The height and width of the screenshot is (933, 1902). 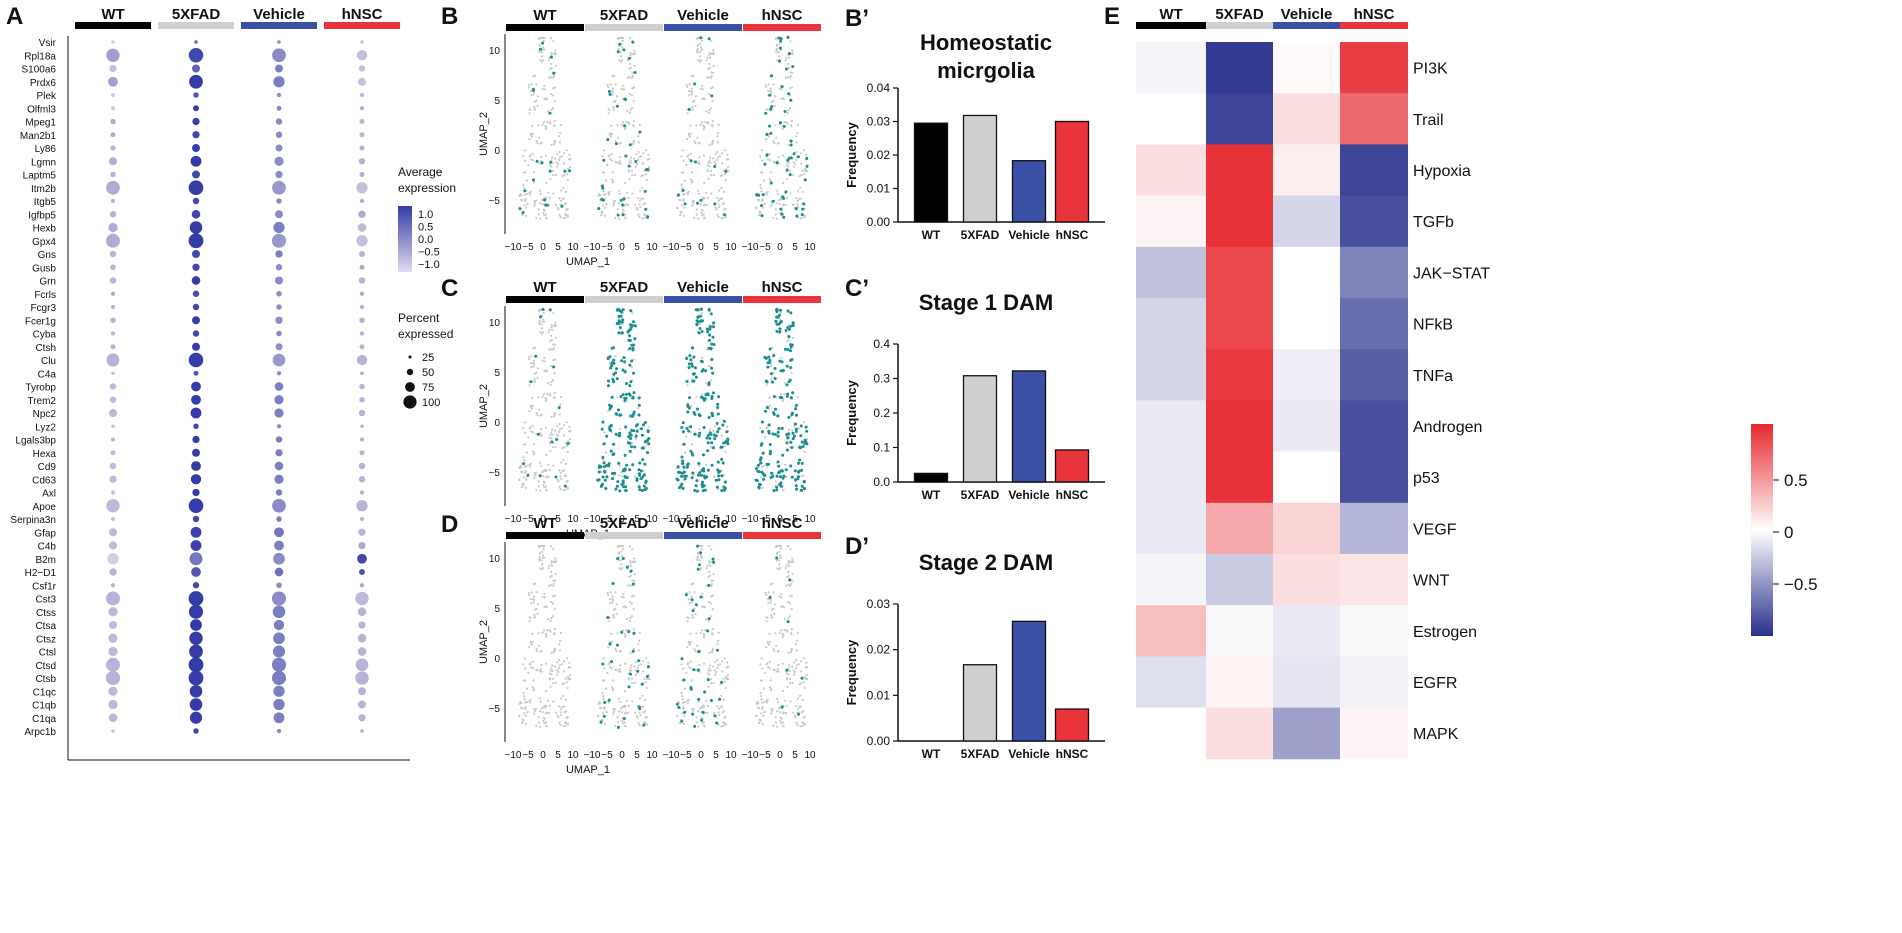 I want to click on bar-WT, so click(x=931, y=477).